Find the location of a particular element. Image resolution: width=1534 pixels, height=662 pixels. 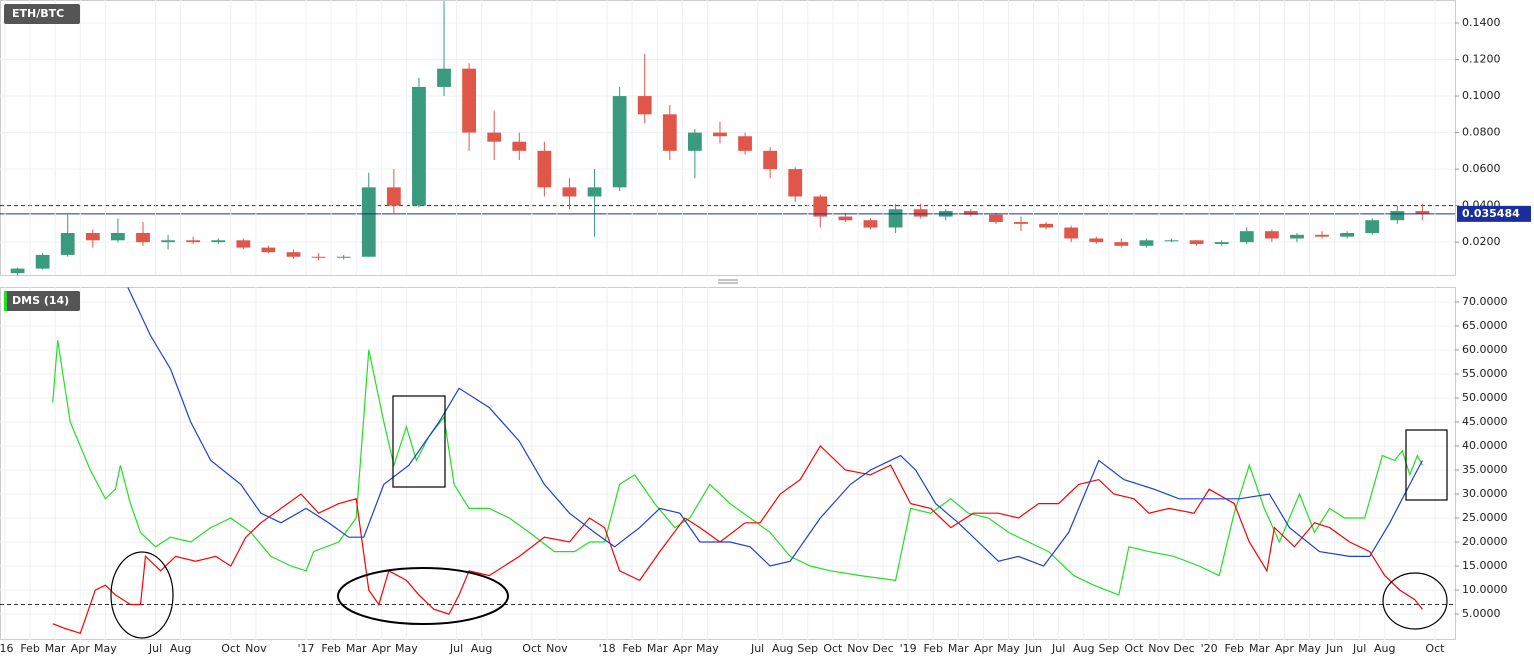

y-tick-label: 0.0800 is located at coordinates (1481, 132).